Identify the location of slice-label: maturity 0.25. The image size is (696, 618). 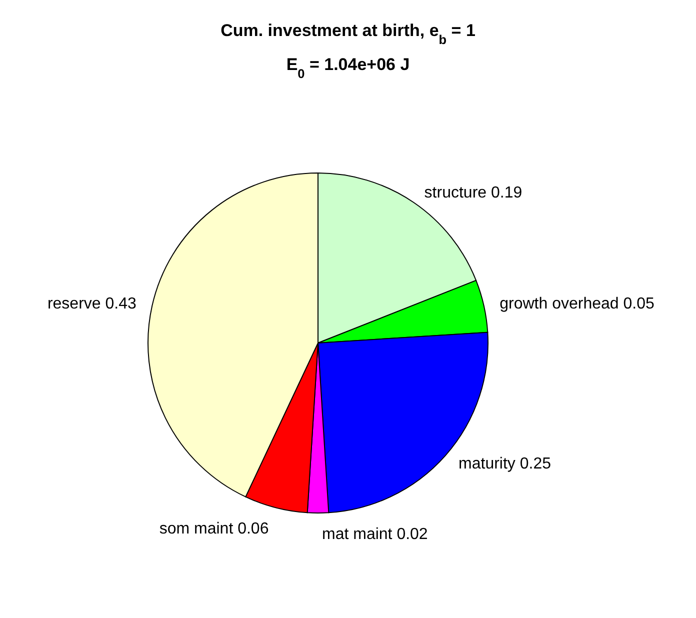
(505, 463).